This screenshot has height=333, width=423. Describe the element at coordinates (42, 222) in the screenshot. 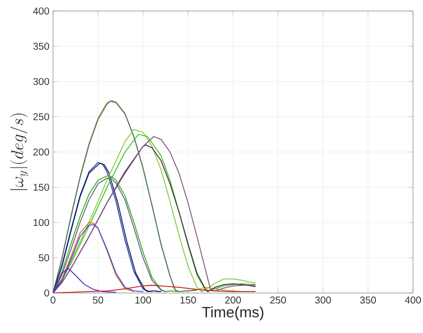

I see `y-tick-label: 100` at that location.